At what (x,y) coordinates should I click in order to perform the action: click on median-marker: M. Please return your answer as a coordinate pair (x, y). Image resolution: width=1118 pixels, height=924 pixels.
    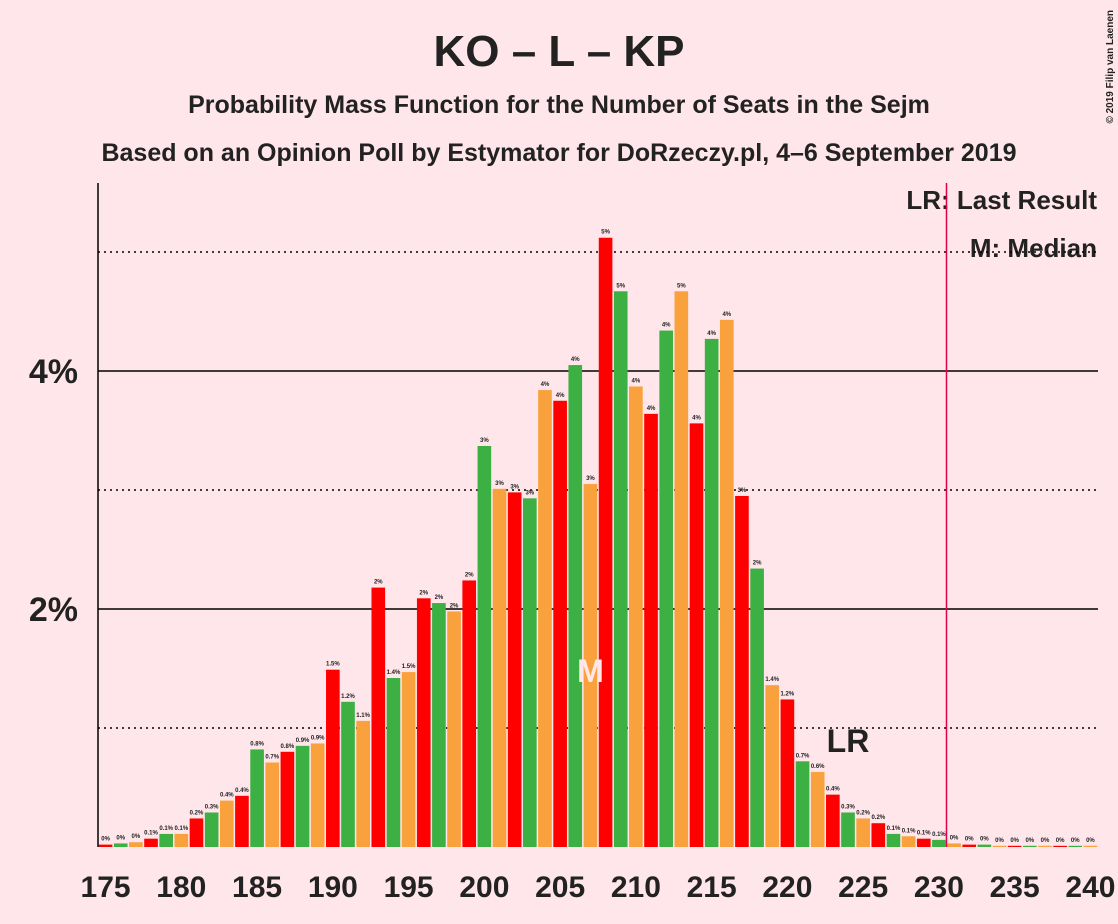
    Looking at the image, I should click on (590, 671).